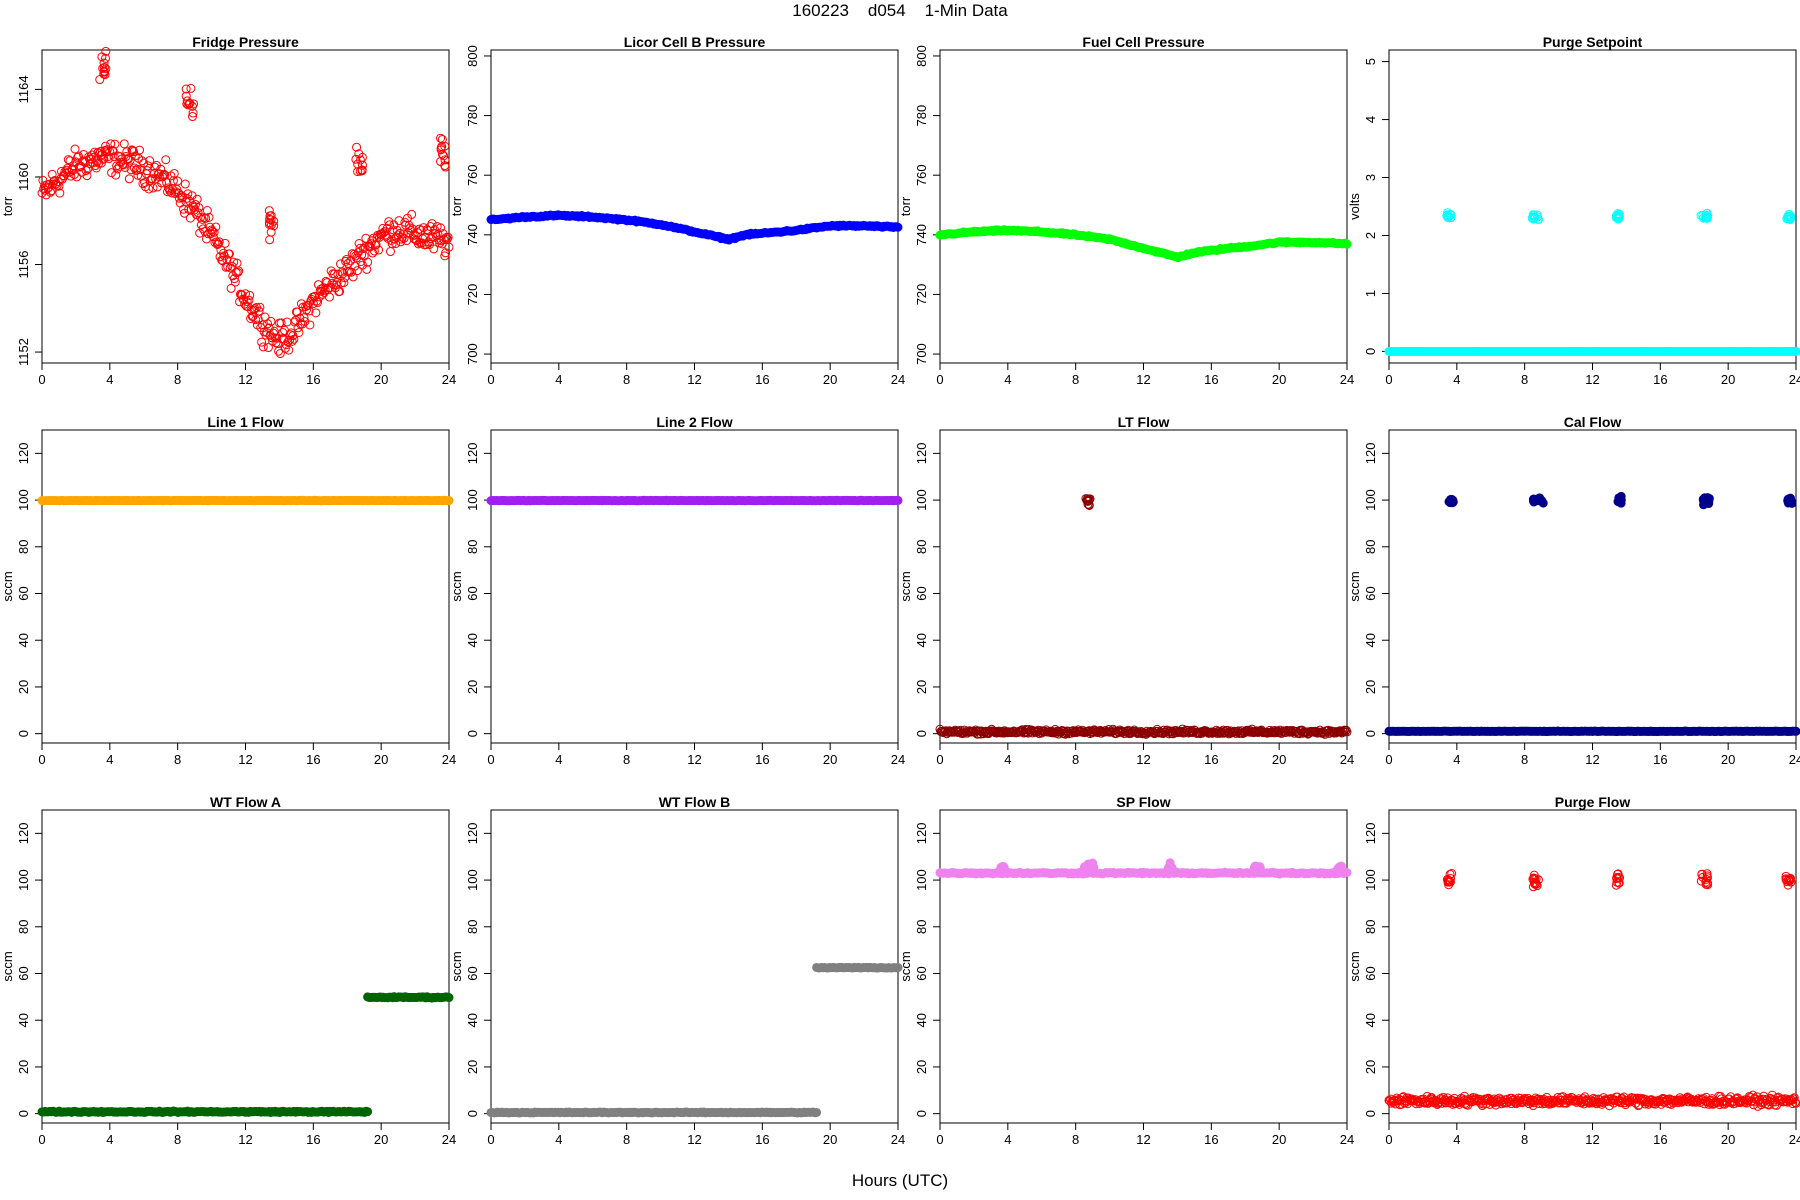 The width and height of the screenshot is (1800, 1200). I want to click on y-axis-label: torr, so click(456, 206).